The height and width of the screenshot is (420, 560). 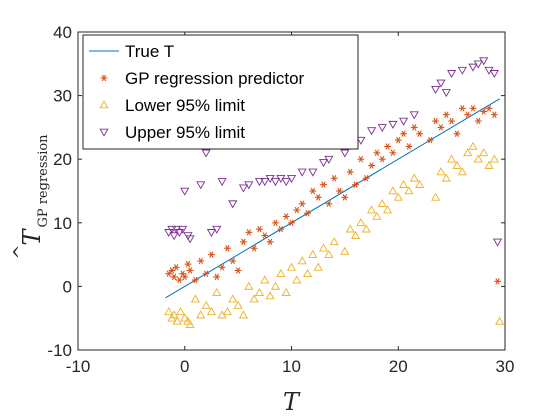 What do you see at coordinates (62, 159) in the screenshot?
I see `y-tick-label-3: 20` at bounding box center [62, 159].